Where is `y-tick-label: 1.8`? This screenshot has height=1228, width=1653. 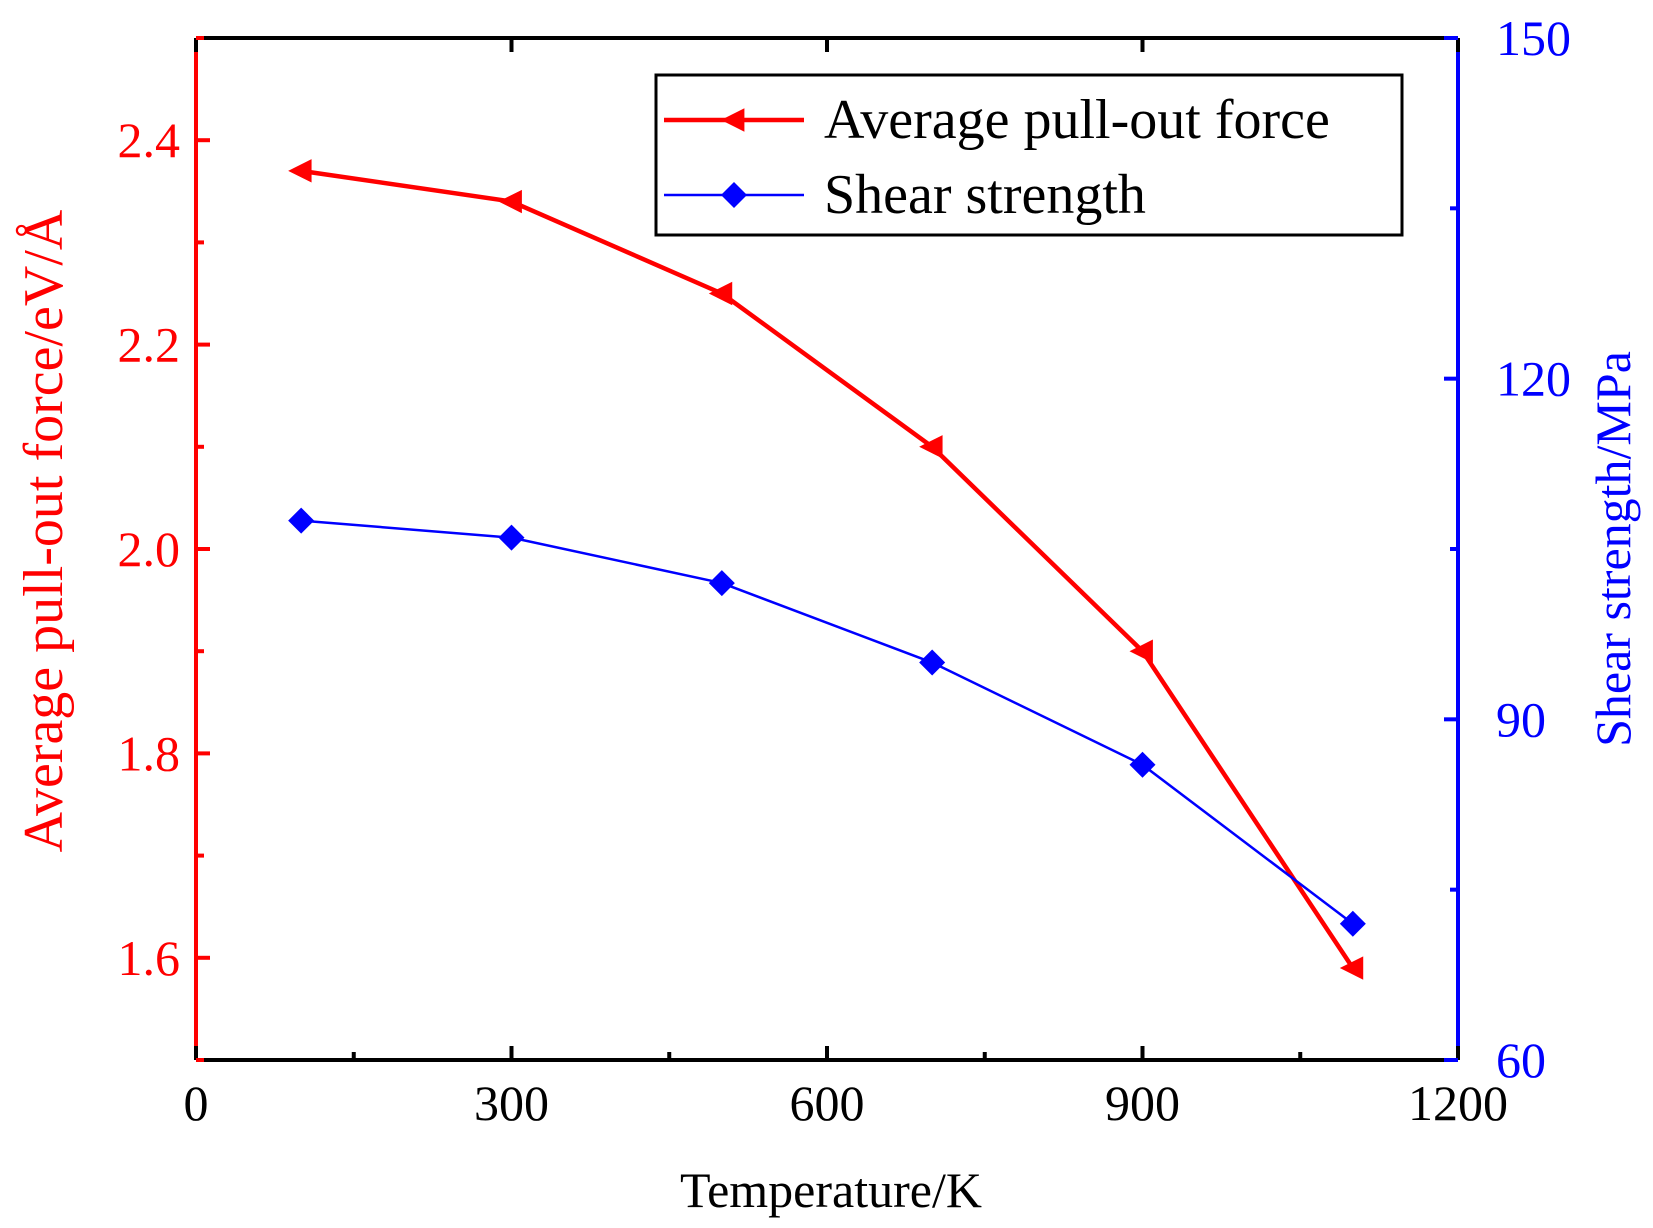 y-tick-label: 1.8 is located at coordinates (149, 753).